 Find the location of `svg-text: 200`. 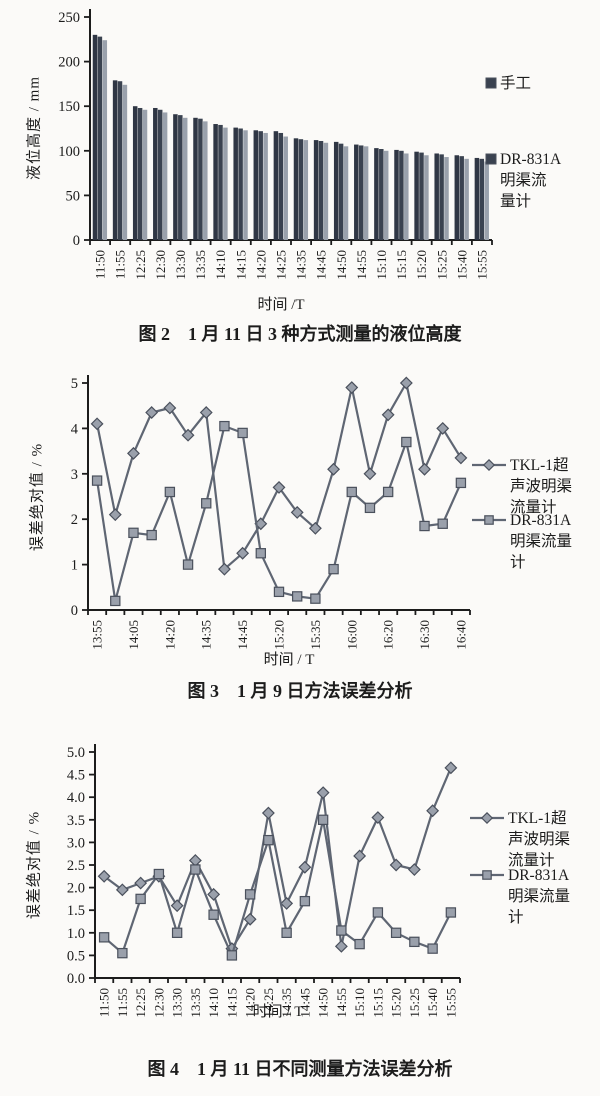

svg-text: 200 is located at coordinates (69, 63).